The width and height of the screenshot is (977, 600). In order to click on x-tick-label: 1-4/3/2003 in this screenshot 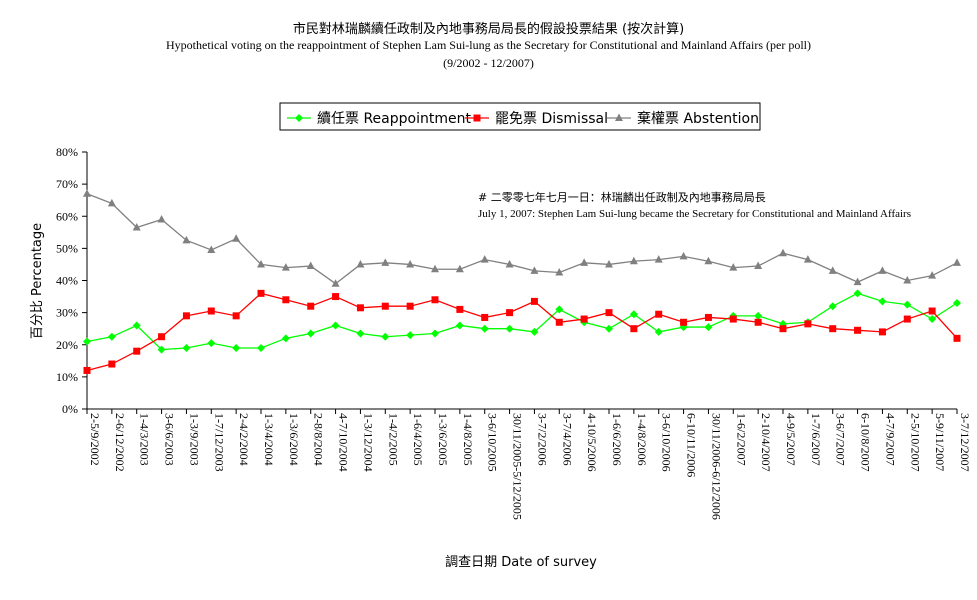, I will do `click(145, 439)`.